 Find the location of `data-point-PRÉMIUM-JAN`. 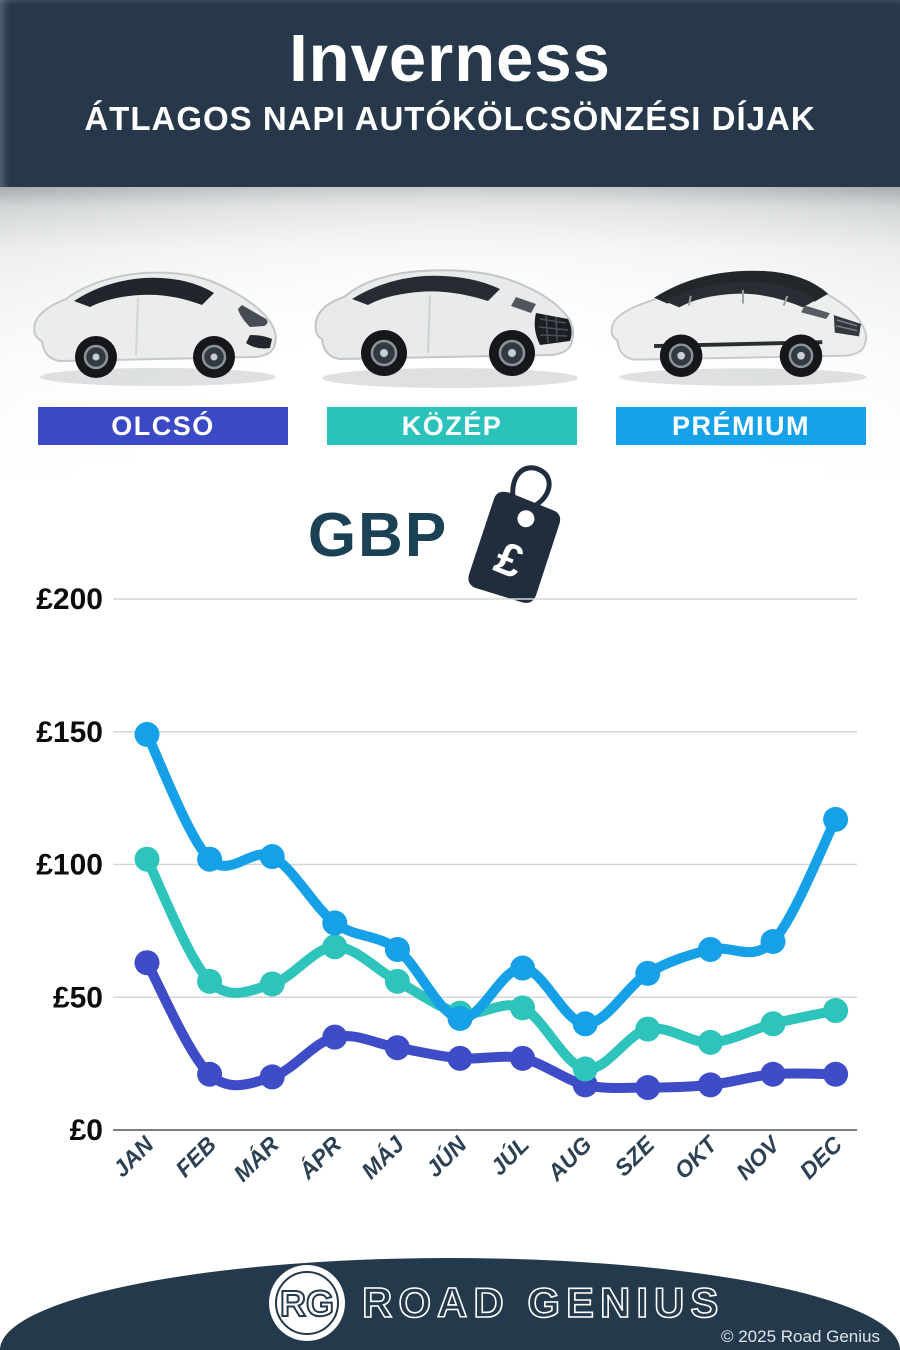

data-point-PRÉMIUM-JAN is located at coordinates (147, 734).